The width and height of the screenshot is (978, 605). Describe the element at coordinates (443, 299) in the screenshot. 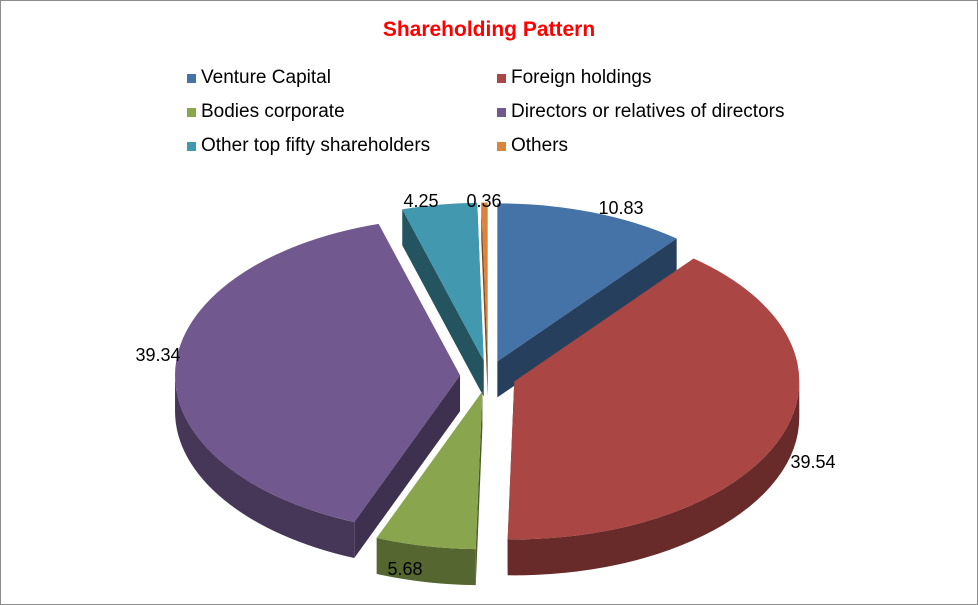

I see `slice-other-top-fifty` at that location.